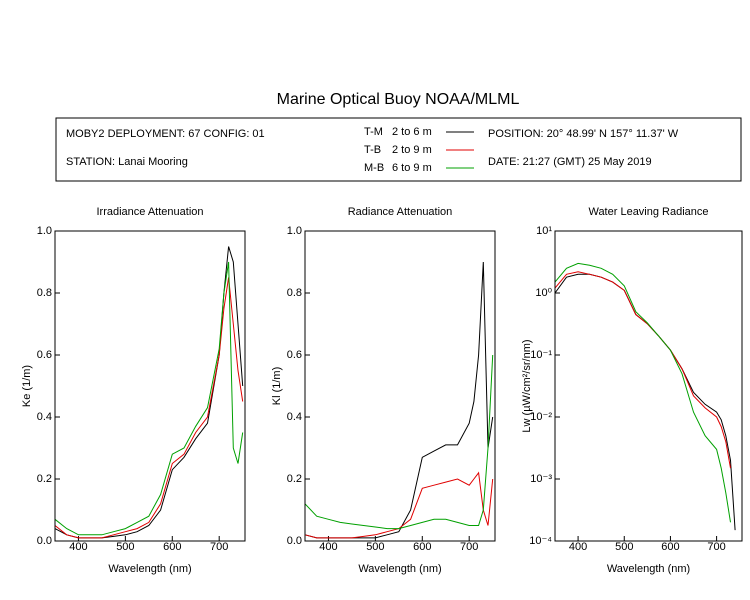 Image resolution: width=750 pixels, height=600 pixels. What do you see at coordinates (412, 150) in the screenshot?
I see `legend-depth: 2 to 9 m` at bounding box center [412, 150].